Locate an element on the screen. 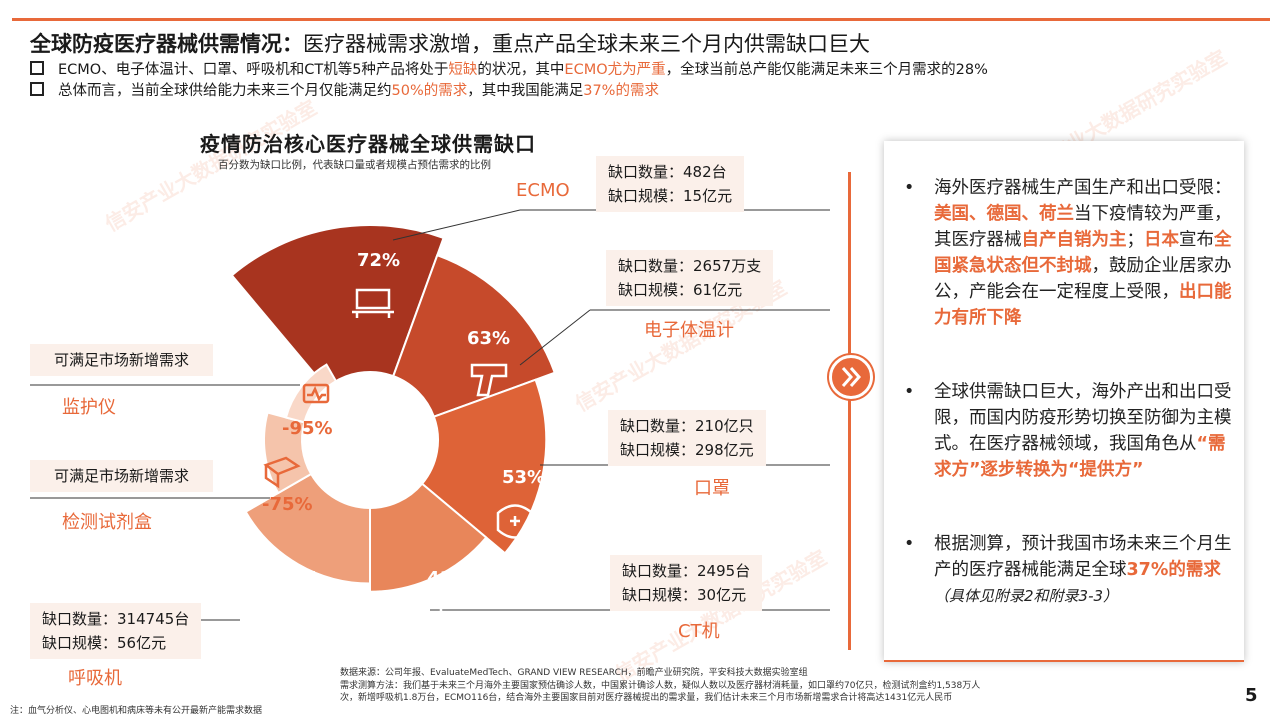 The width and height of the screenshot is (1280, 720). title-rest: 医疗器械需求激增，重点产品全球未来三个月内供需缺口巨大 is located at coordinates (586, 44).